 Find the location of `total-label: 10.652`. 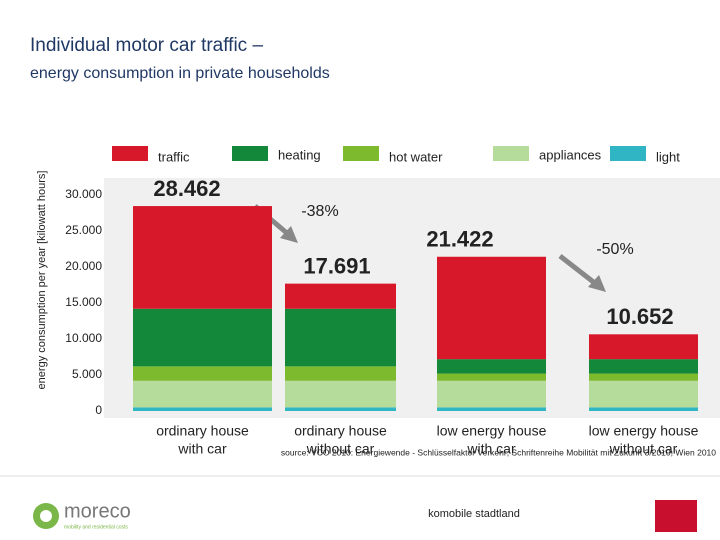

total-label: 10.652 is located at coordinates (639, 316).